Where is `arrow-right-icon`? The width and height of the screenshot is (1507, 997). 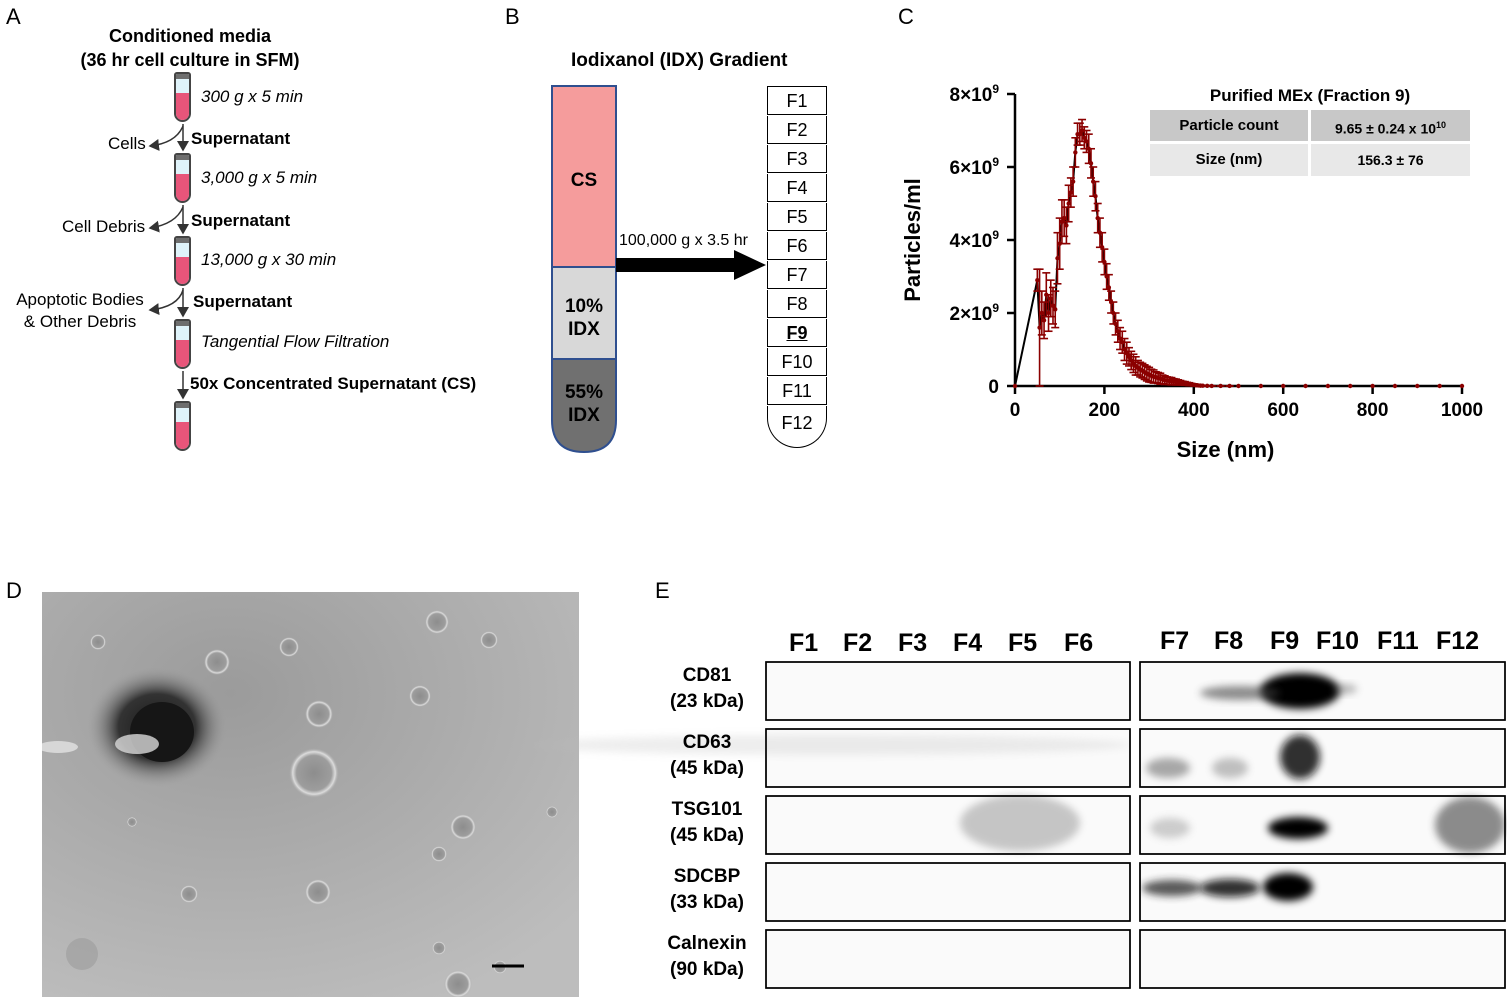 arrow-right-icon is located at coordinates (691, 265).